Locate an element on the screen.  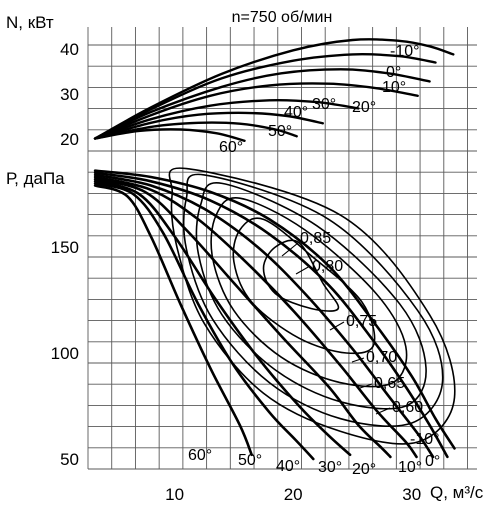
power-axis-label: N, кВт is located at coordinates (30, 22).